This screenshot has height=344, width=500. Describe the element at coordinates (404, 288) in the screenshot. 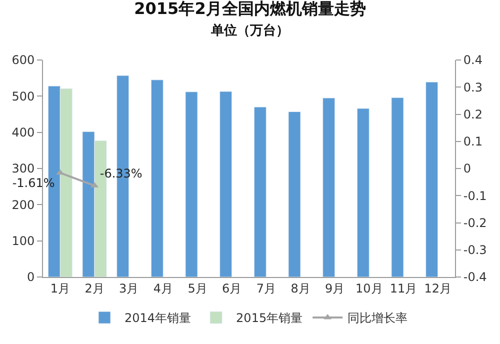

I see `x-tick-label: 11月` at that location.